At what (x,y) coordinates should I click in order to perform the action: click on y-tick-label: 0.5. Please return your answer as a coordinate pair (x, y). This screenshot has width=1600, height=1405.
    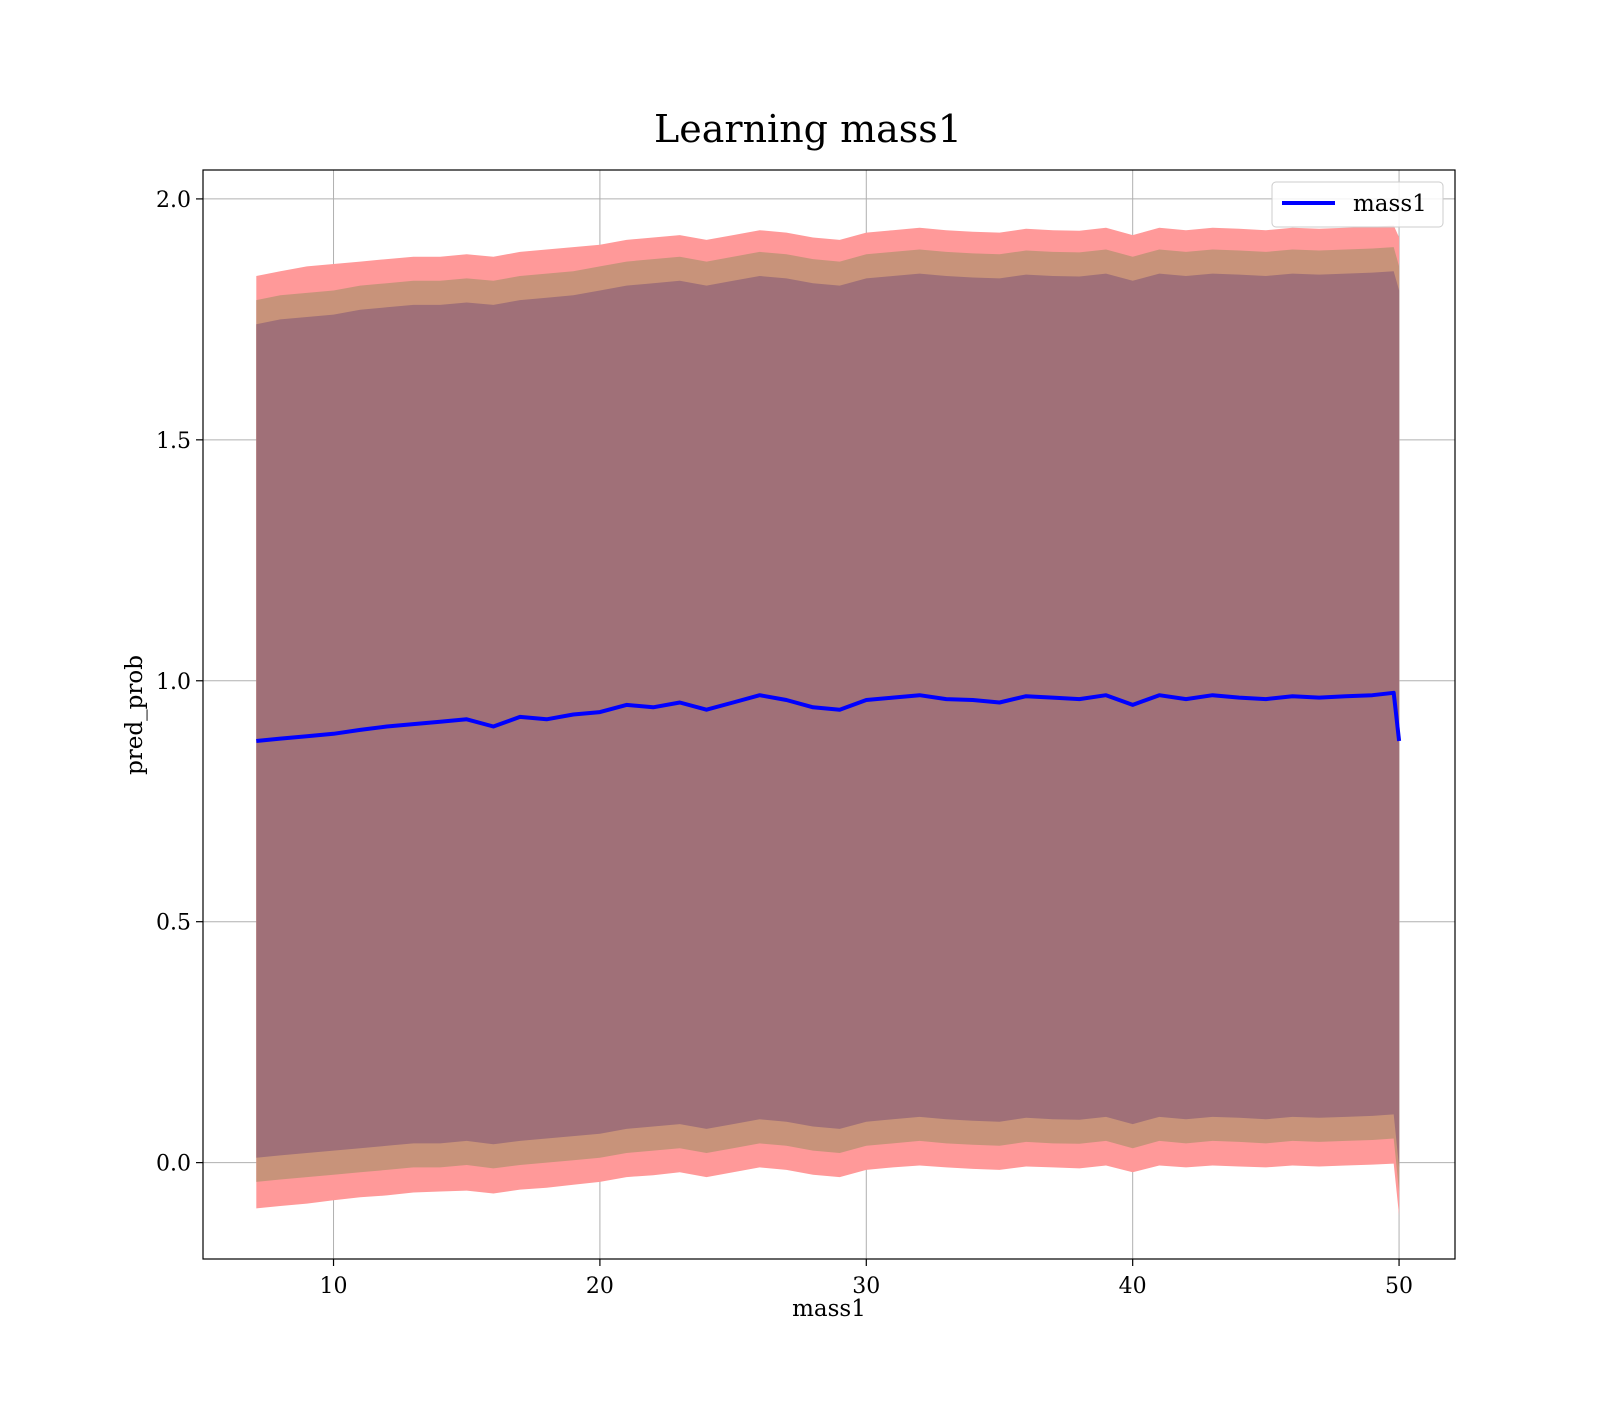
    Looking at the image, I should click on (173, 923).